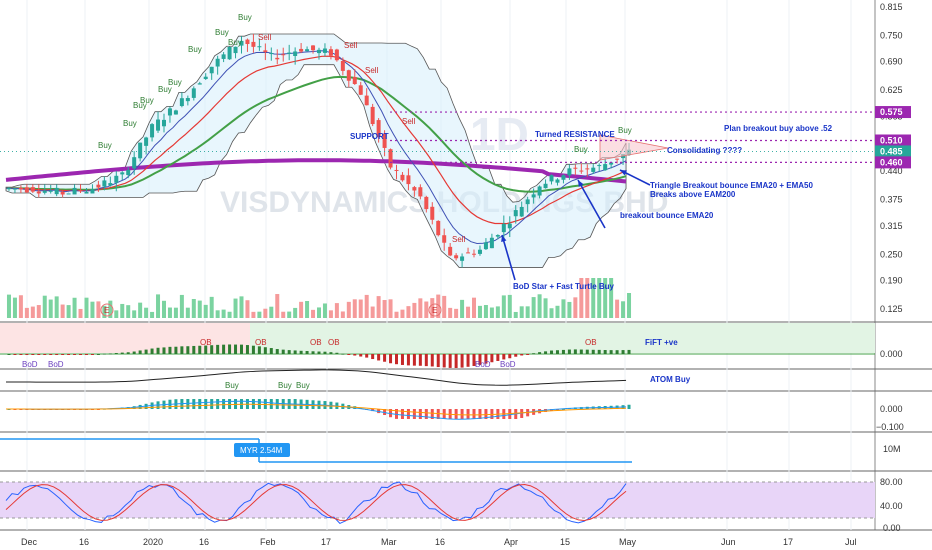 The width and height of the screenshot is (932, 550). Describe the element at coordinates (268, 542) in the screenshot. I see `x-tick-label: Feb` at that location.